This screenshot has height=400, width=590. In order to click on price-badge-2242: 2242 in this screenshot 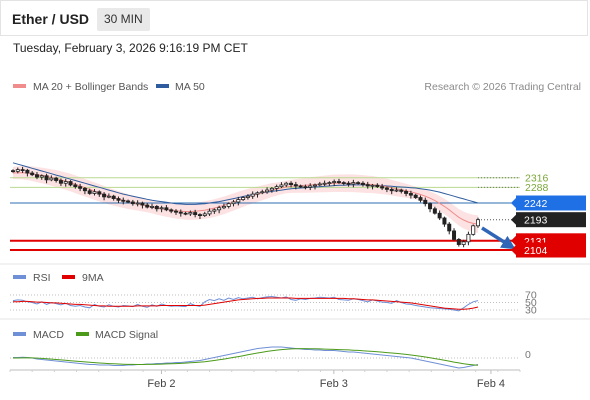, I will do `click(548, 203)`.